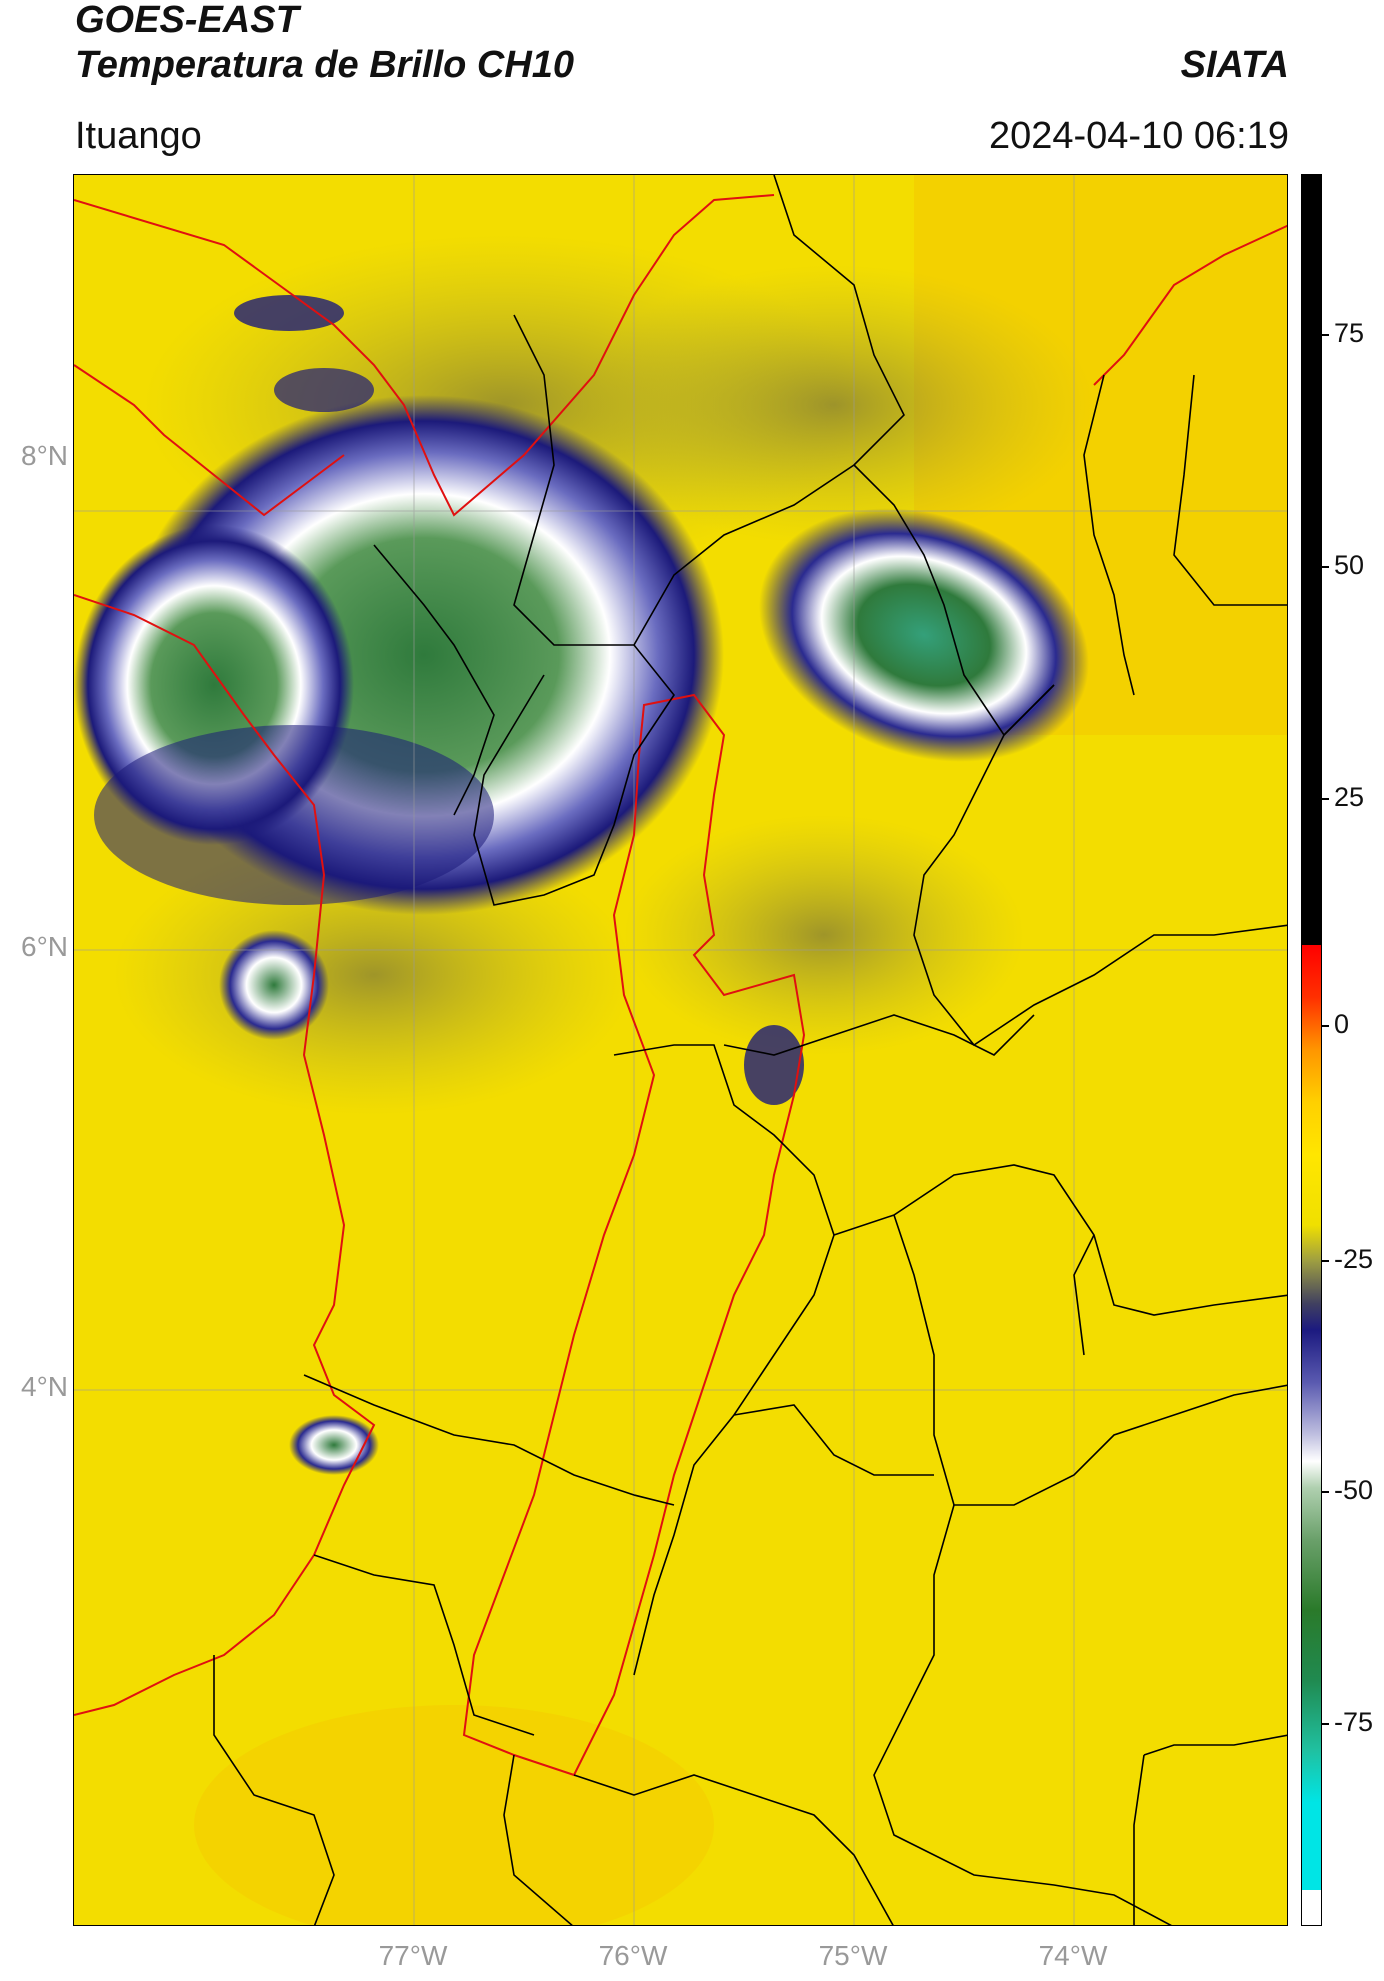 The image size is (1384, 1981). I want to click on lat-label-4n: 4°N, so click(44, 1386).